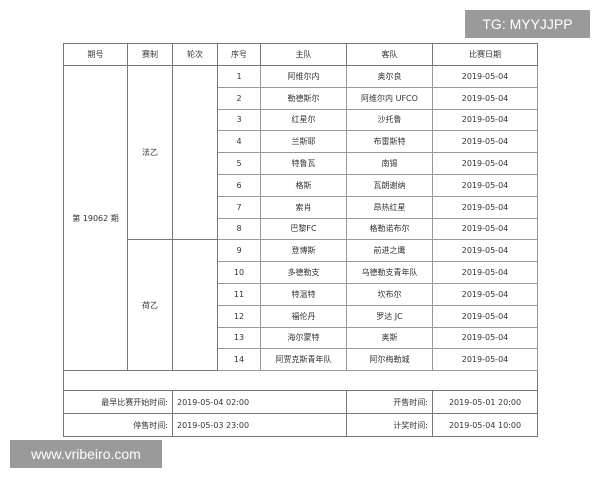 The image size is (600, 480). What do you see at coordinates (239, 338) in the screenshot?
I see `no-cell: 13` at bounding box center [239, 338].